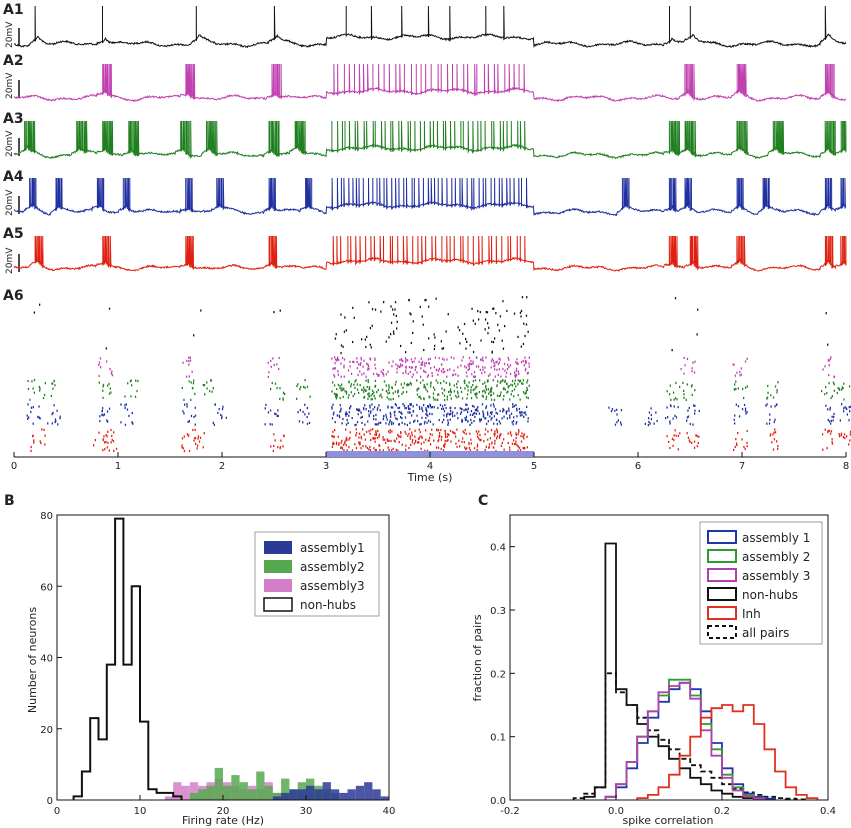 This screenshot has height=828, width=851. What do you see at coordinates (13, 10) in the screenshot?
I see `panel-label-a1: A1` at bounding box center [13, 10].